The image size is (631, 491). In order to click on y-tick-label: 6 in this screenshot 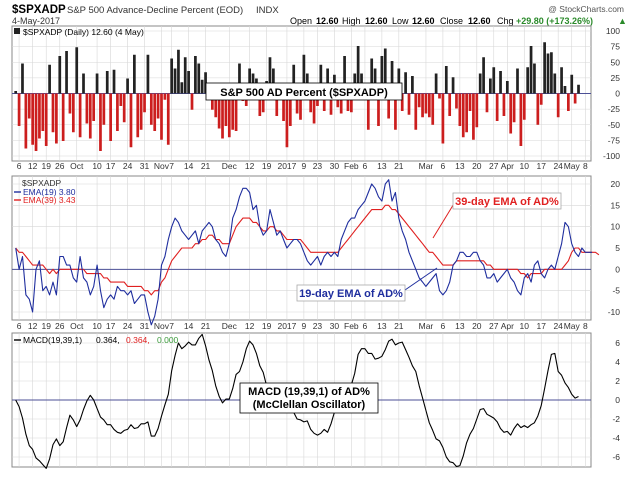, I will do `click(617, 343)`.